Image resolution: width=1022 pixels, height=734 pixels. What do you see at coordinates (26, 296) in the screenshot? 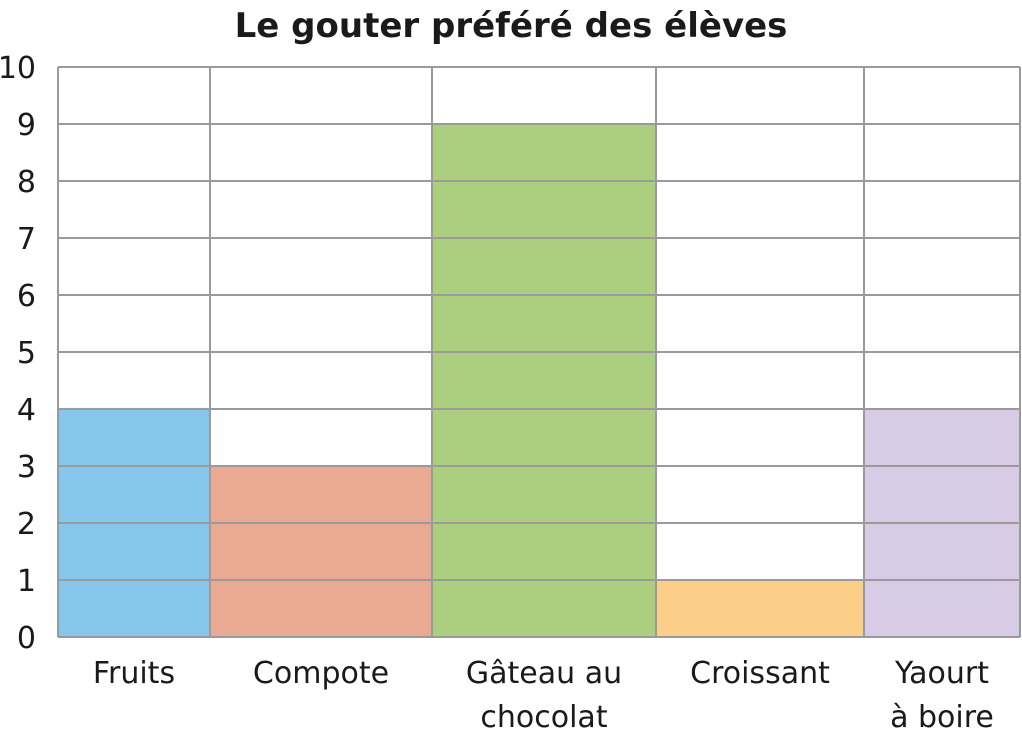
I see `y-tick-label: 6` at bounding box center [26, 296].